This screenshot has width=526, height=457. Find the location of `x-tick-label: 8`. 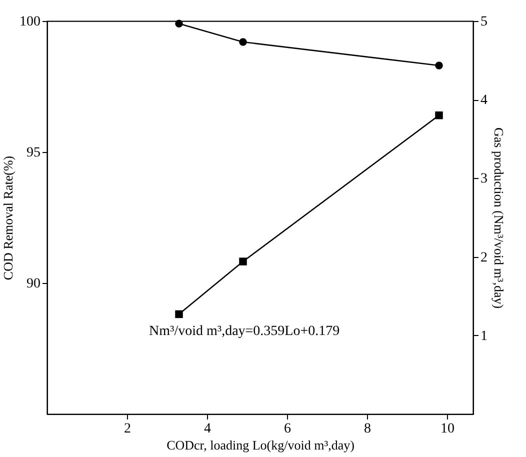

x-tick-label: 8 is located at coordinates (367, 429).